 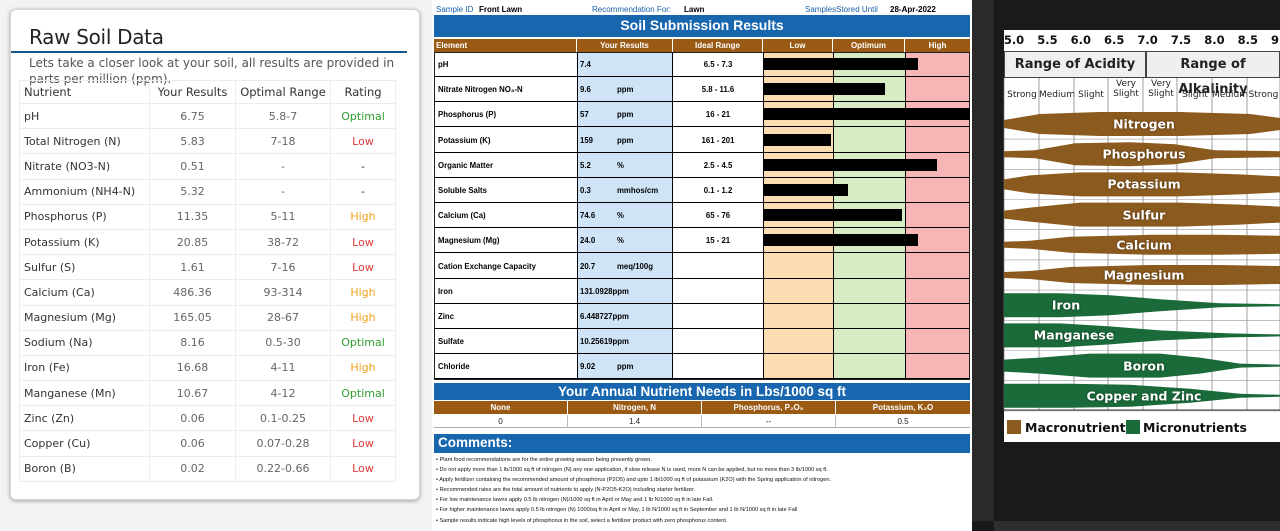 I want to click on nutrient-cell: Magnesium (Mg), so click(x=84, y=317).